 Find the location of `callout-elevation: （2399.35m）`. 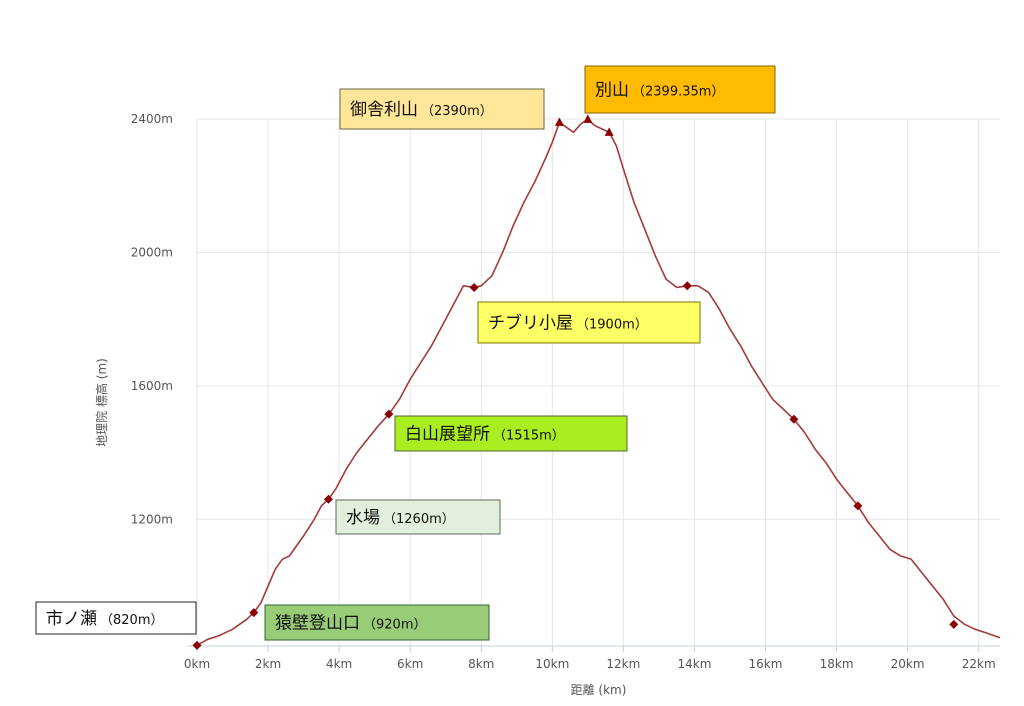

callout-elevation: （2399.35m） is located at coordinates (678, 92).